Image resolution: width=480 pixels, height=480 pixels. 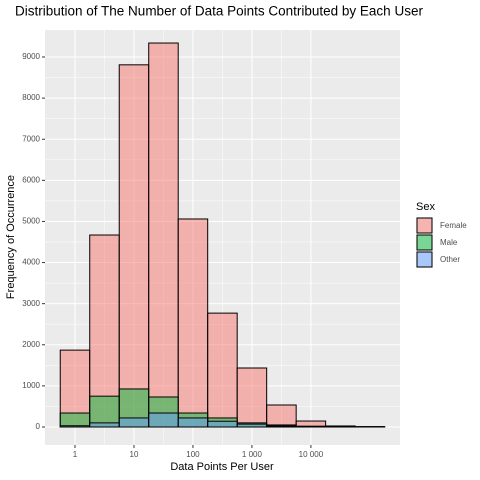 What do you see at coordinates (311, 454) in the screenshot?
I see `x-tick-label: 10 000` at bounding box center [311, 454].